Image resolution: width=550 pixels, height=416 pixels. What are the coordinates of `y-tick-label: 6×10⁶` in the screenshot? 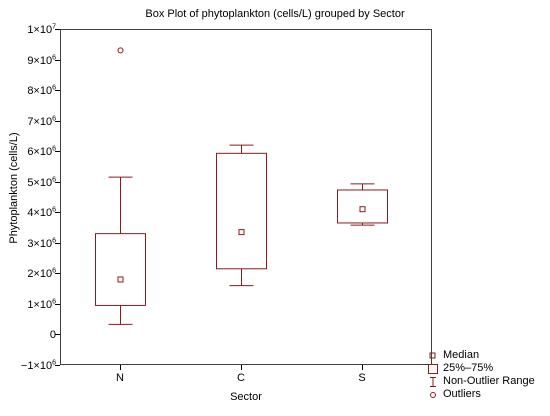 It's located at (41, 151).